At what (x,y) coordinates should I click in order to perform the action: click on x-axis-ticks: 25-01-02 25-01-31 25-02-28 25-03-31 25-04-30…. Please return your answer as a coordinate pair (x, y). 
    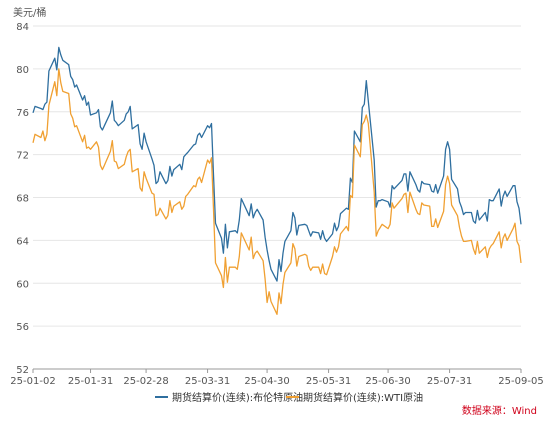
    Looking at the image, I should click on (277, 378).